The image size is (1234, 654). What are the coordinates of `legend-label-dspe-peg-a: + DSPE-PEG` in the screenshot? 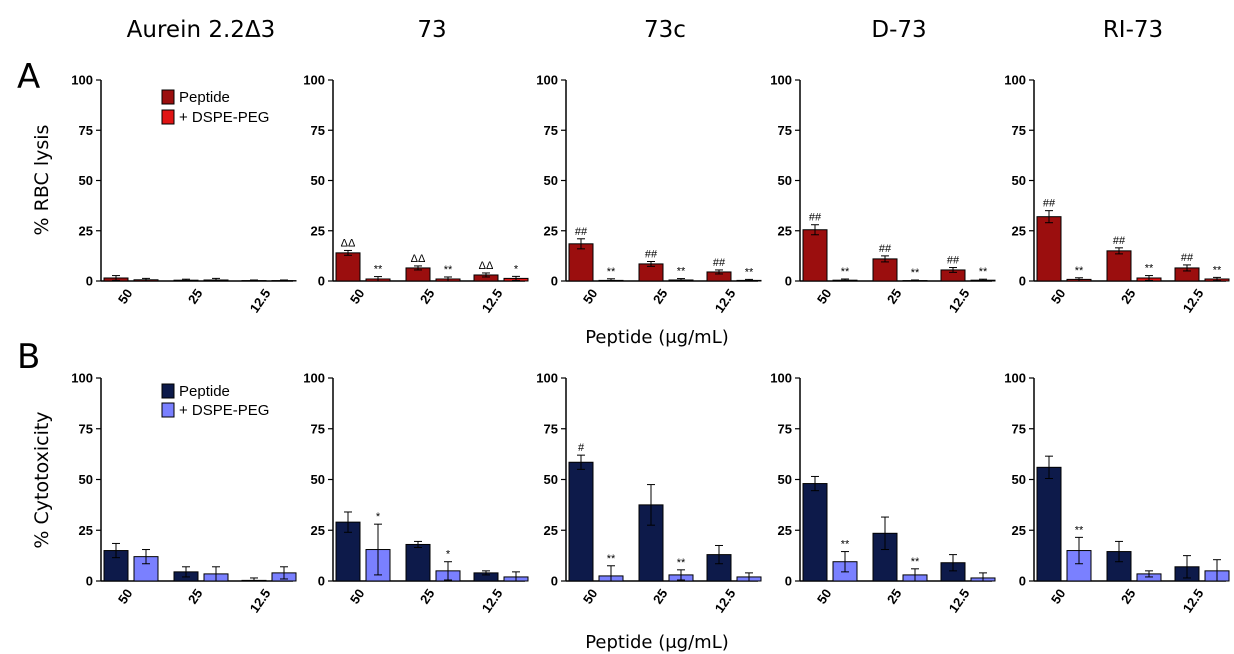 It's located at (224, 117).